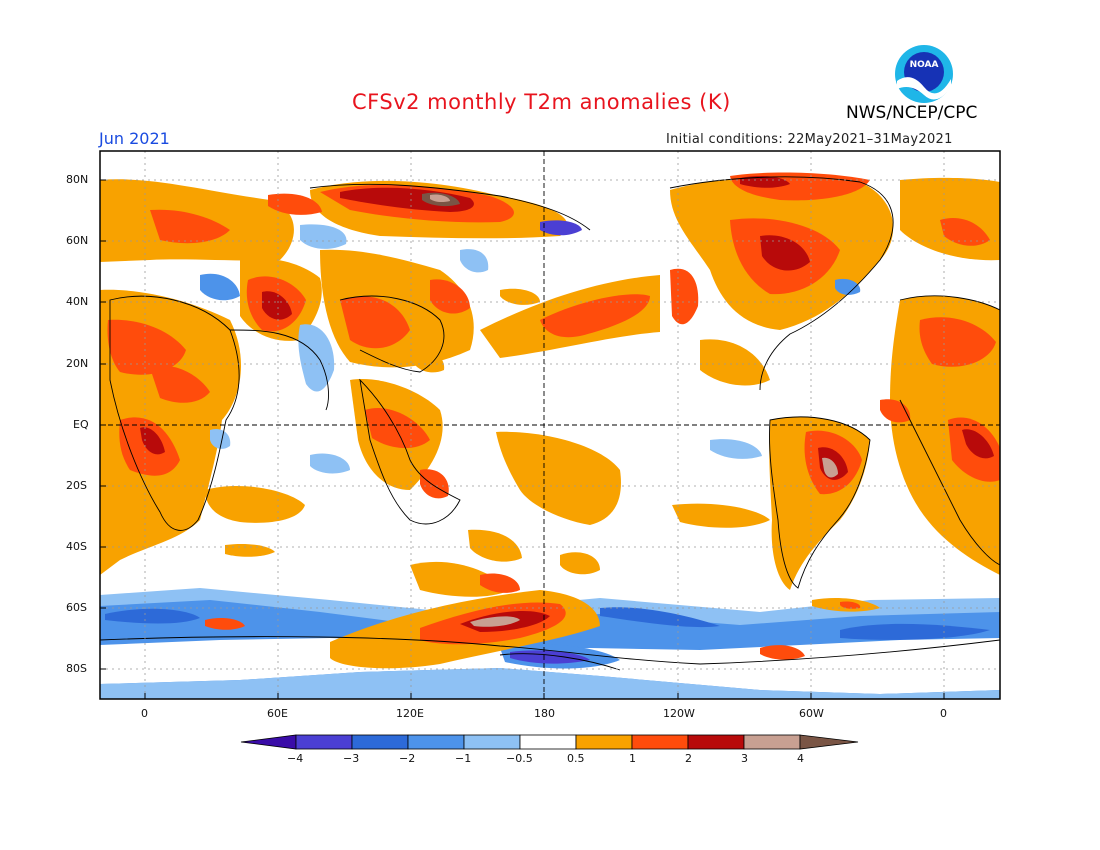  What do you see at coordinates (295, 758) in the screenshot?
I see `colorbar-label: −4` at bounding box center [295, 758].